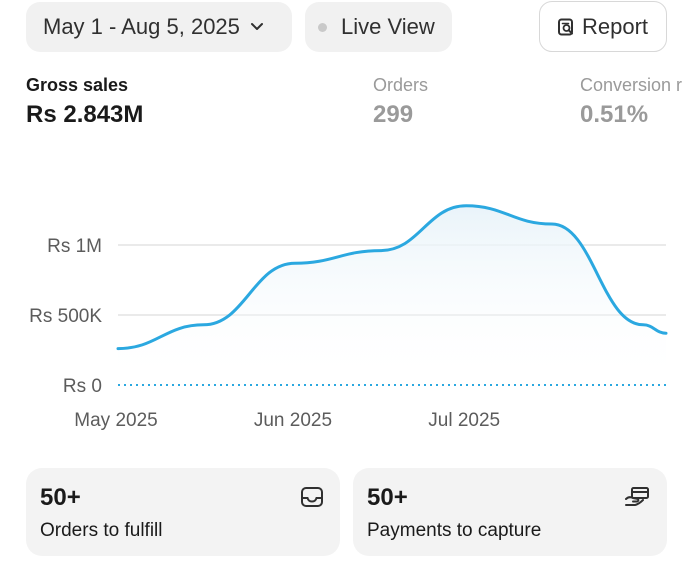  What do you see at coordinates (65, 316) in the screenshot?
I see `y-tick-label: Rs 500K` at bounding box center [65, 316].